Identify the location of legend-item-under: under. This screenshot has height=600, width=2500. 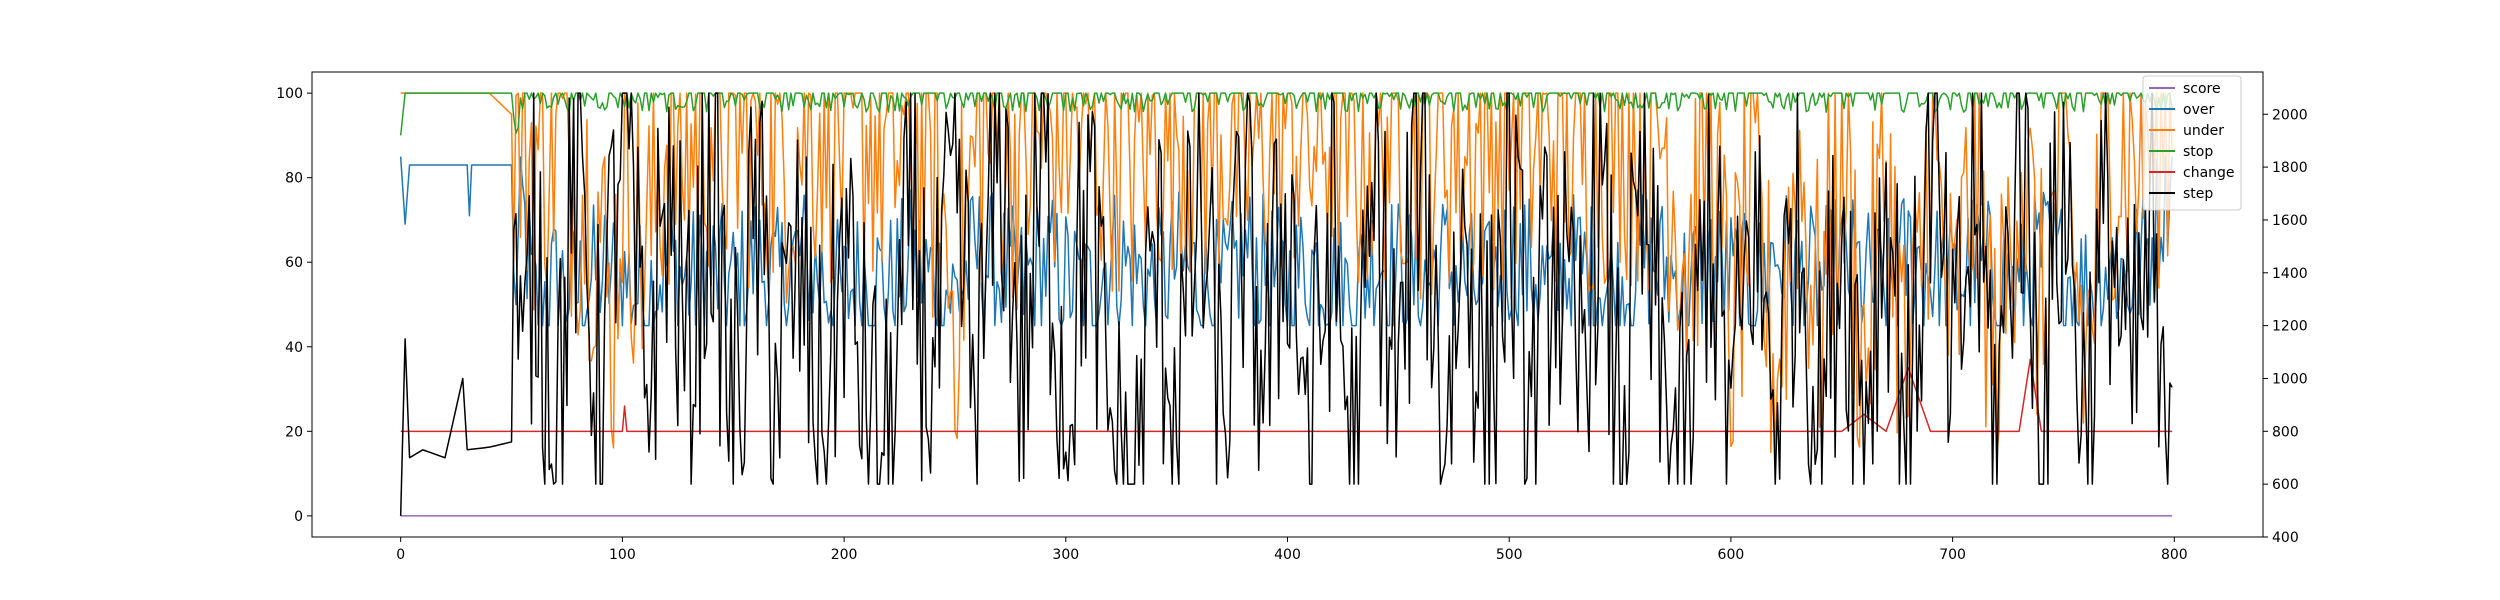
(2186, 131).